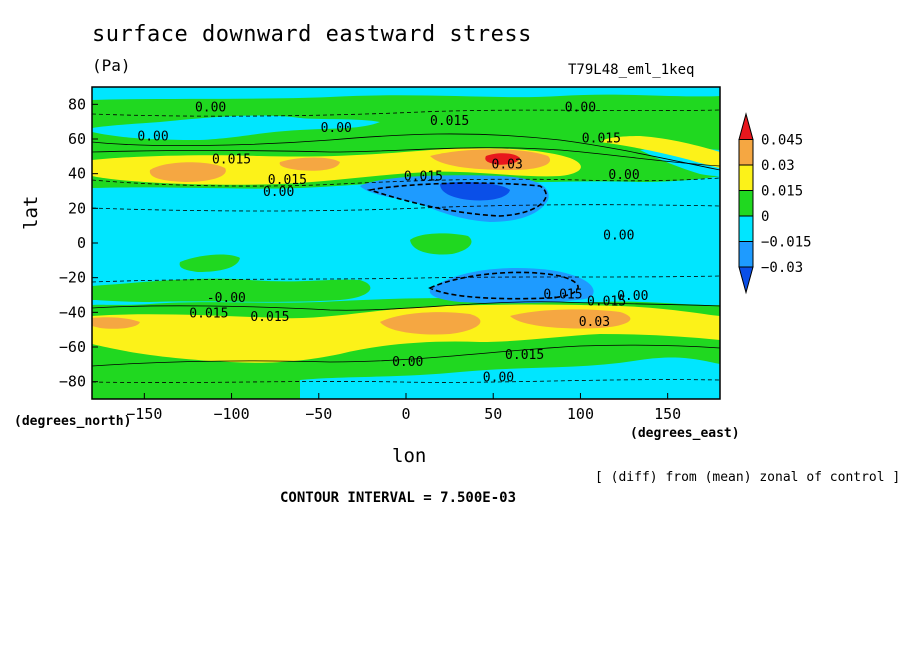  What do you see at coordinates (236, 127) in the screenshot?
I see `region-negative-north2` at bounding box center [236, 127].